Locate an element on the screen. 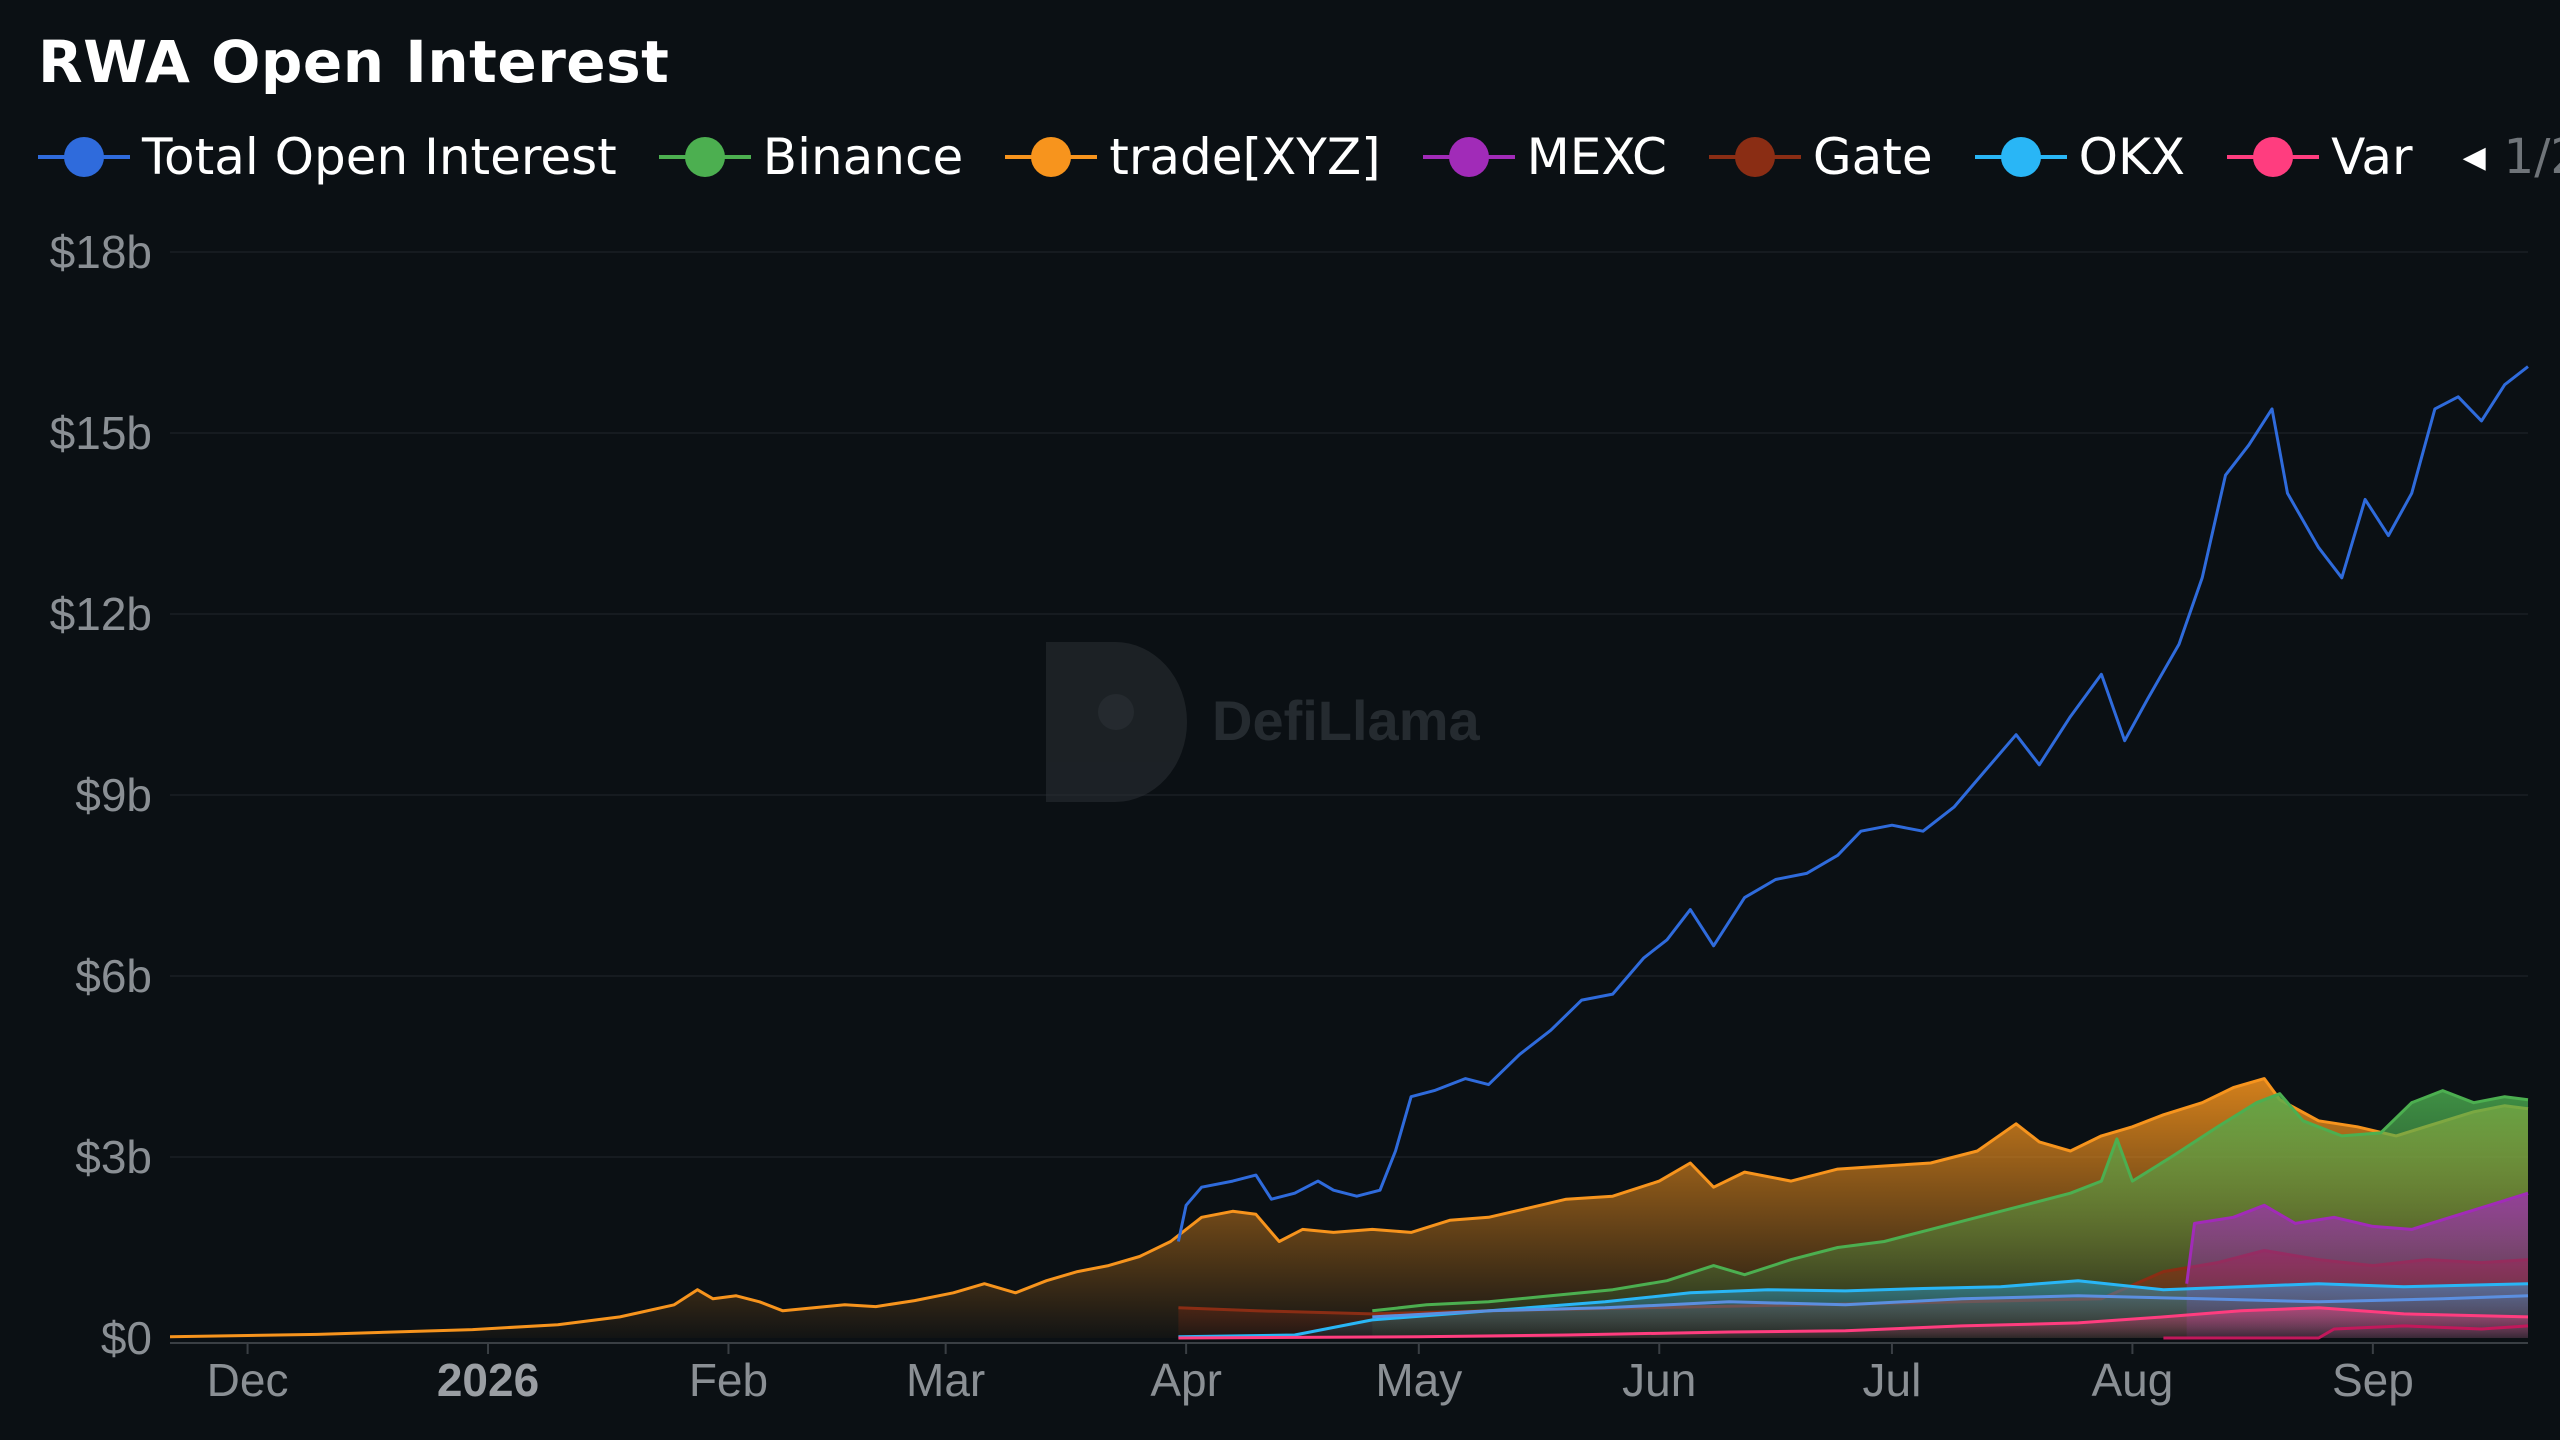  defillama-watermark: DefiLlama is located at coordinates (1263, 722).